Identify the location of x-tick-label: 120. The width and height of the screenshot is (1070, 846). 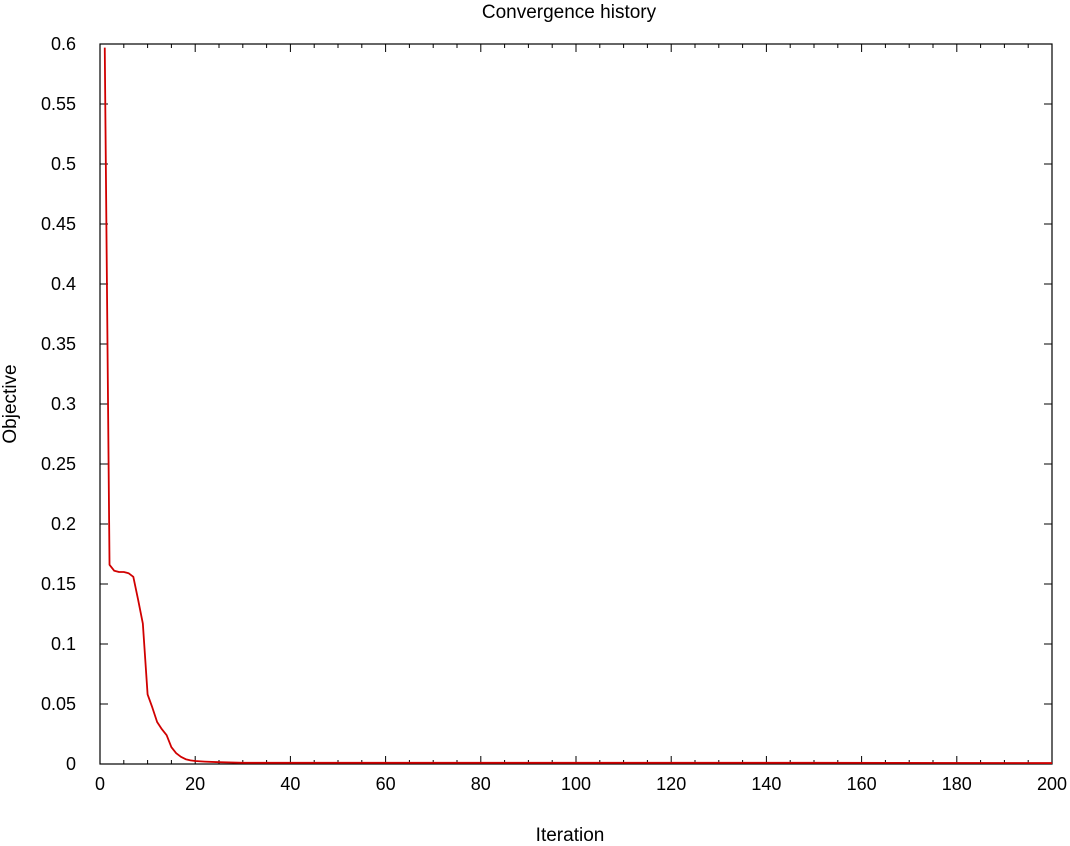
(671, 784).